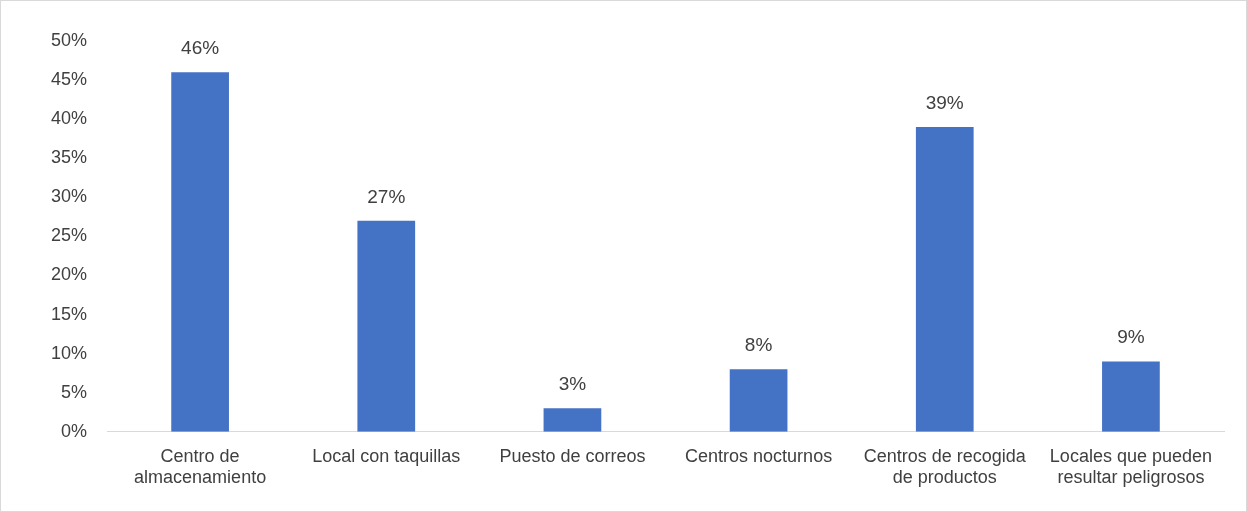 Image resolution: width=1247 pixels, height=512 pixels. Describe the element at coordinates (69, 118) in the screenshot. I see `y-tick-label: 40%` at that location.